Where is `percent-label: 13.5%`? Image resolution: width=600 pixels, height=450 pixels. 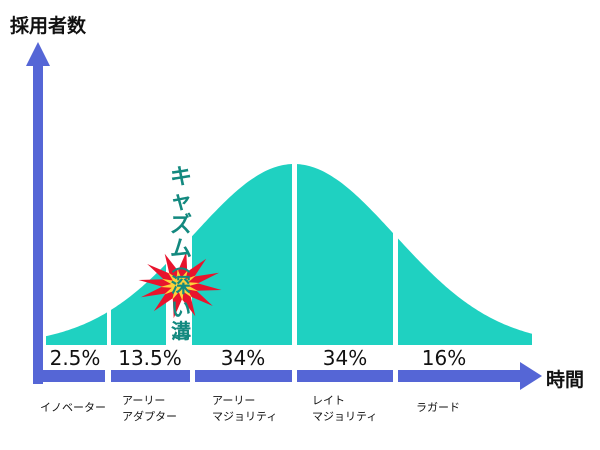
percent-label: 13.5% is located at coordinates (150, 358).